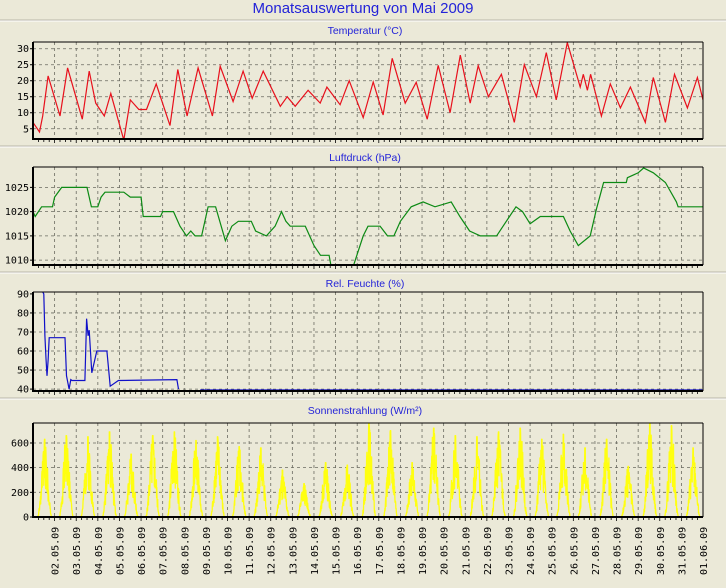 The height and width of the screenshot is (588, 726). I want to click on x-tick-label: 27.05.09, so click(596, 551).